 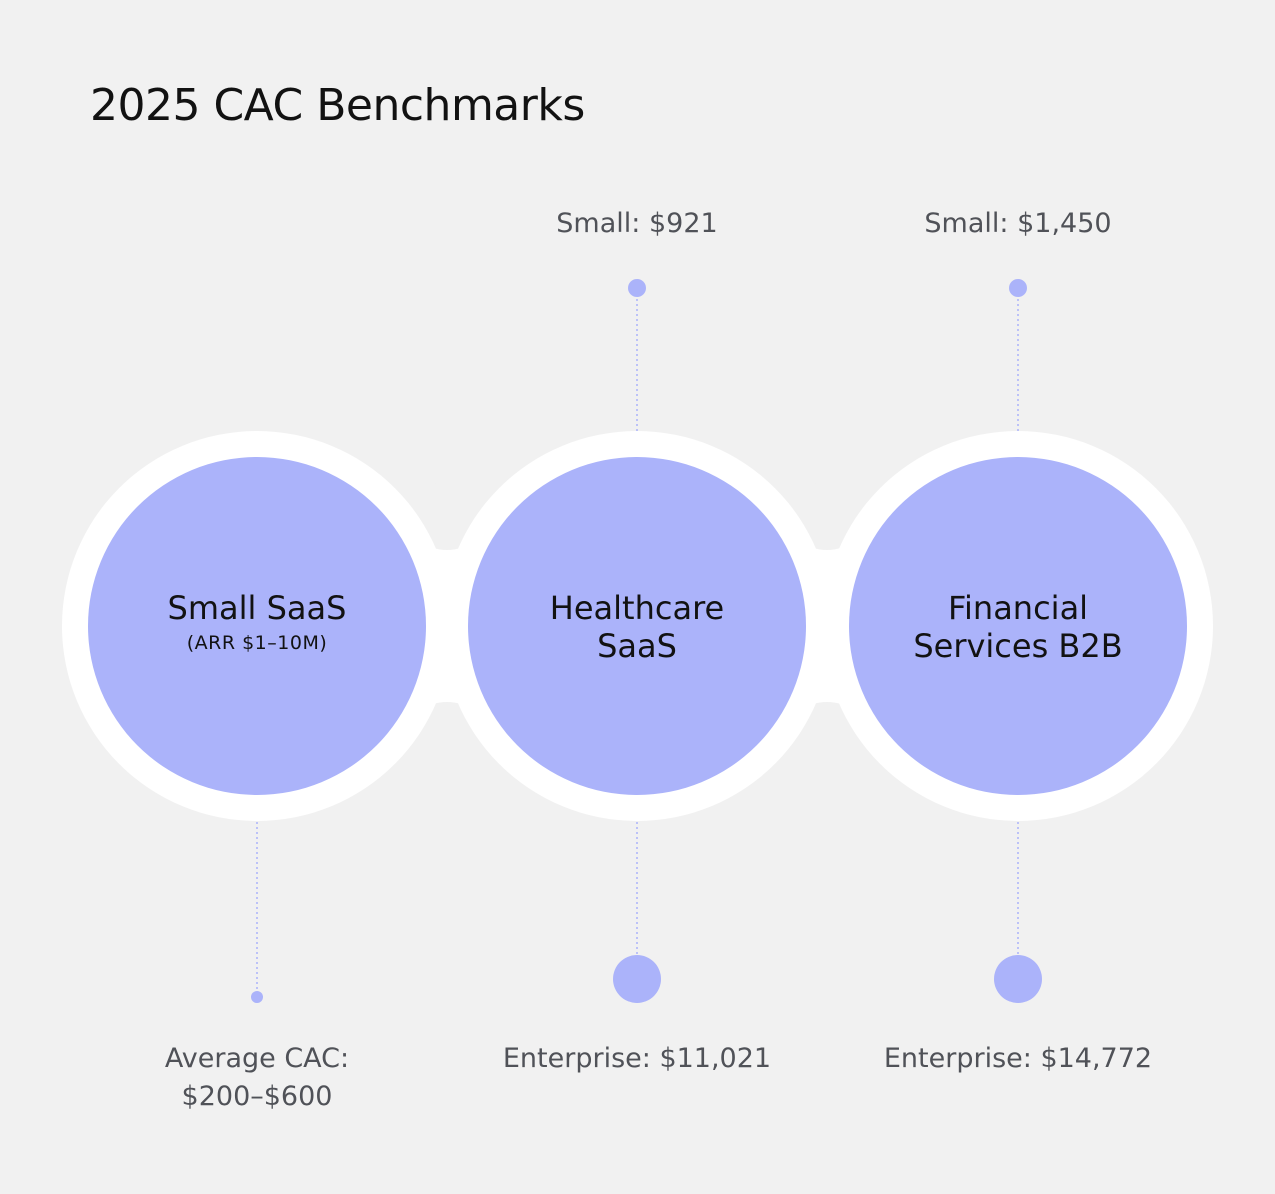 I want to click on marker-financial-small, so click(x=1018, y=288).